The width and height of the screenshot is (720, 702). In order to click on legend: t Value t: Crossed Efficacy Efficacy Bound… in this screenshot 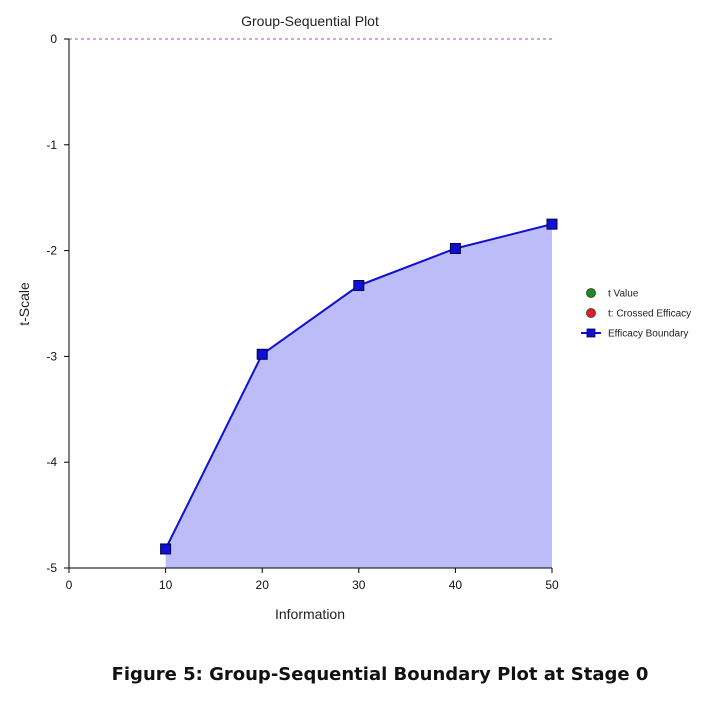, I will do `click(636, 314)`.